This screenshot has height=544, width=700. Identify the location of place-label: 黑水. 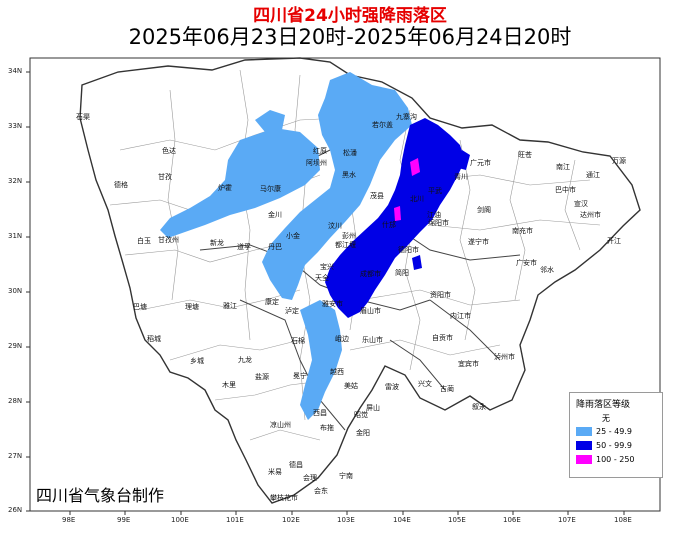
(349, 175).